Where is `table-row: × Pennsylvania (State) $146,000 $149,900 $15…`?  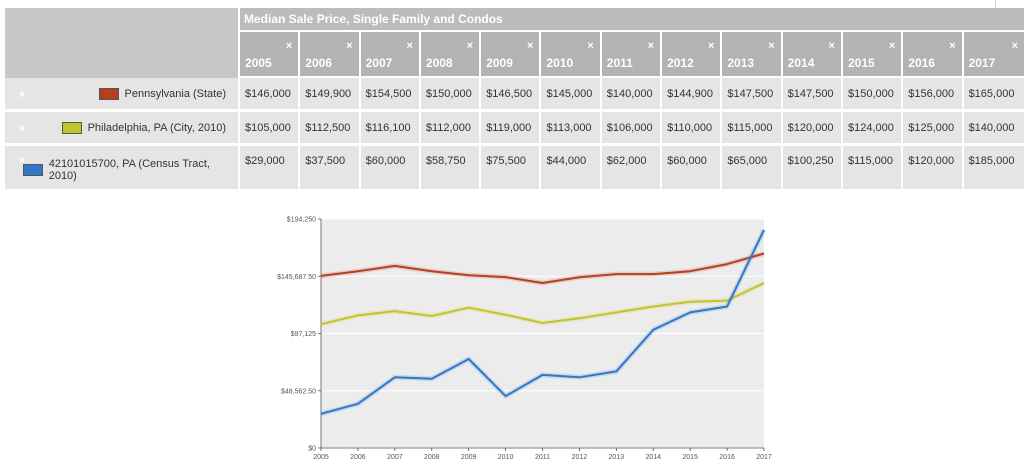 table-row: × Pennsylvania (State) $146,000 $149,900 $15… is located at coordinates (514, 95).